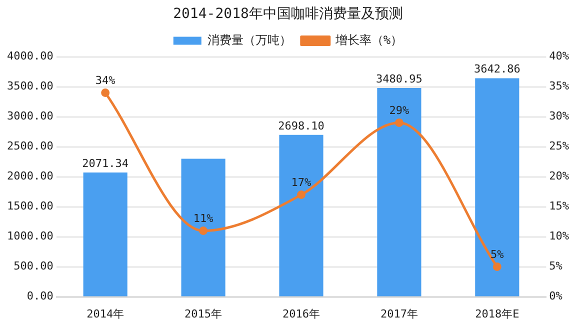  What do you see at coordinates (556, 296) in the screenshot?
I see `y2-tick-label: 0%` at bounding box center [556, 296].